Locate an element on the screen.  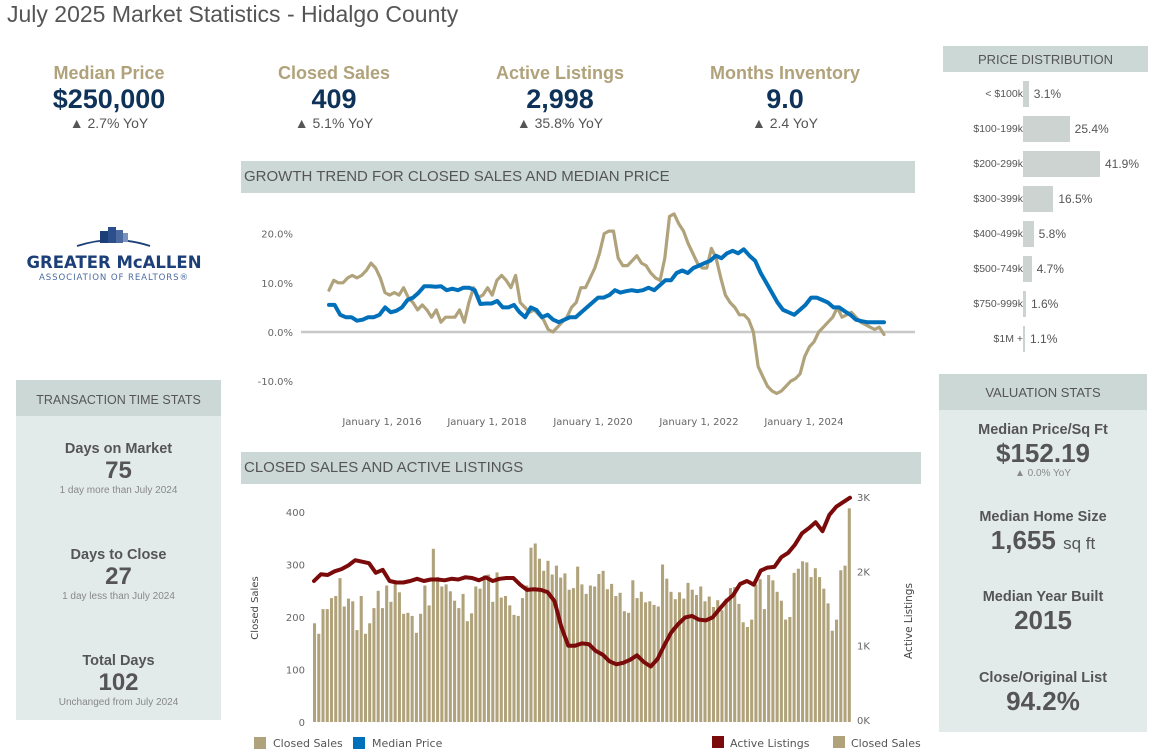
price-range-label: $500-749k is located at coordinates (998, 269).